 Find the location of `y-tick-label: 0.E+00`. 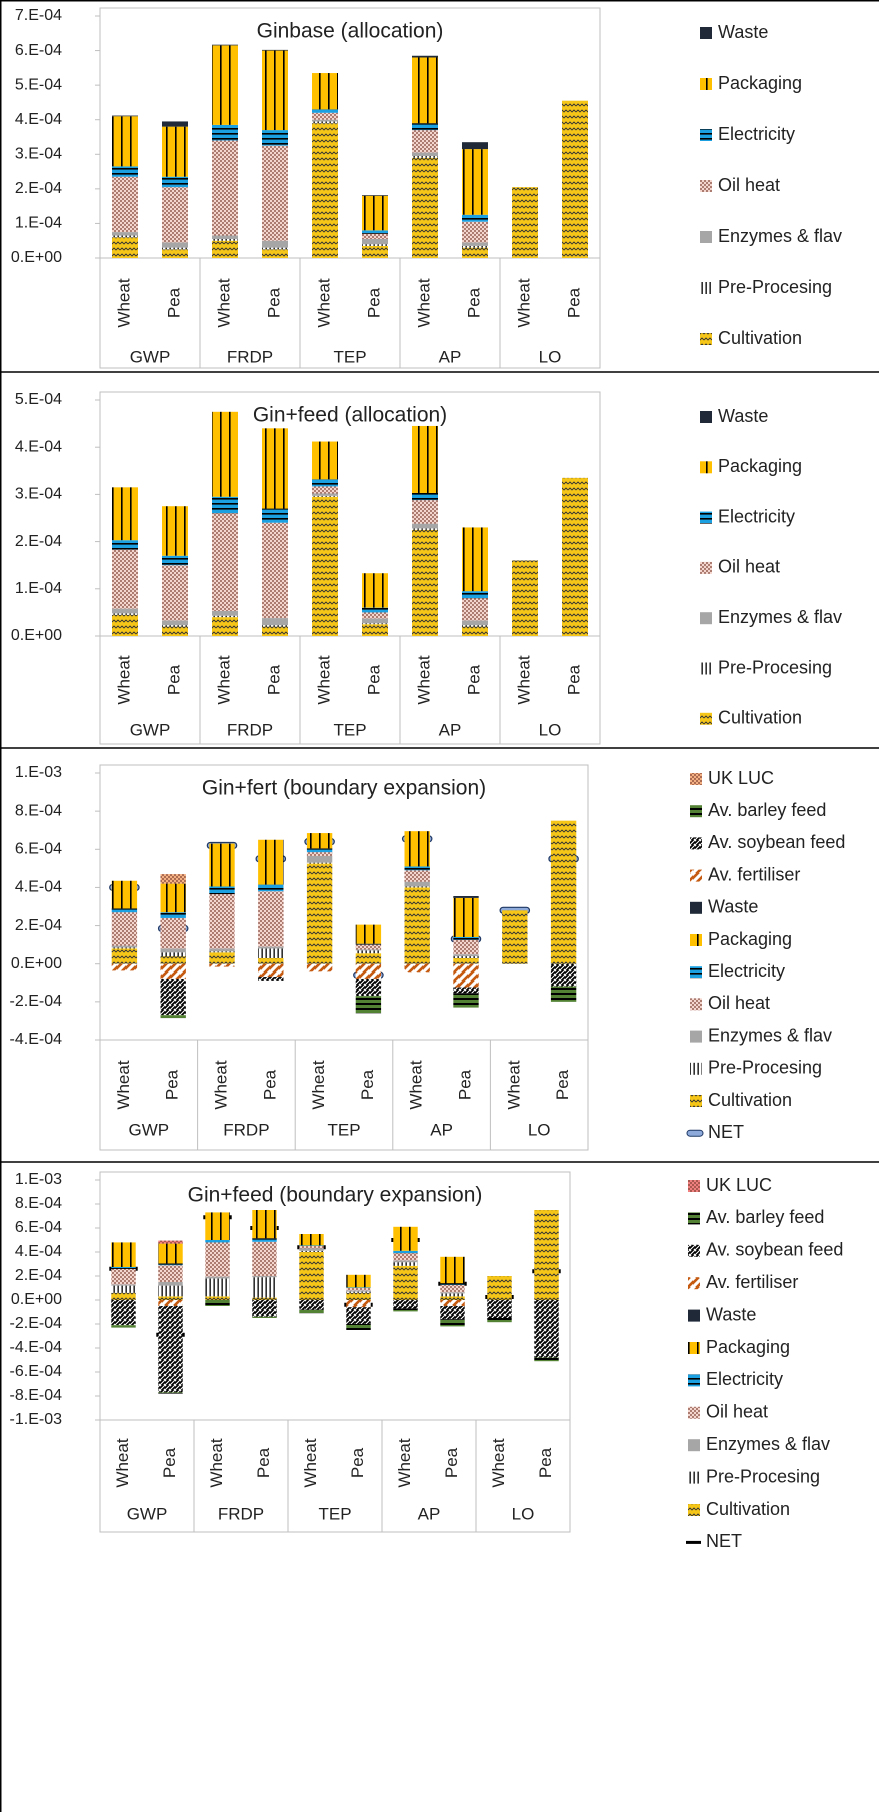

y-tick-label: 0.E+00 is located at coordinates (36, 1299).